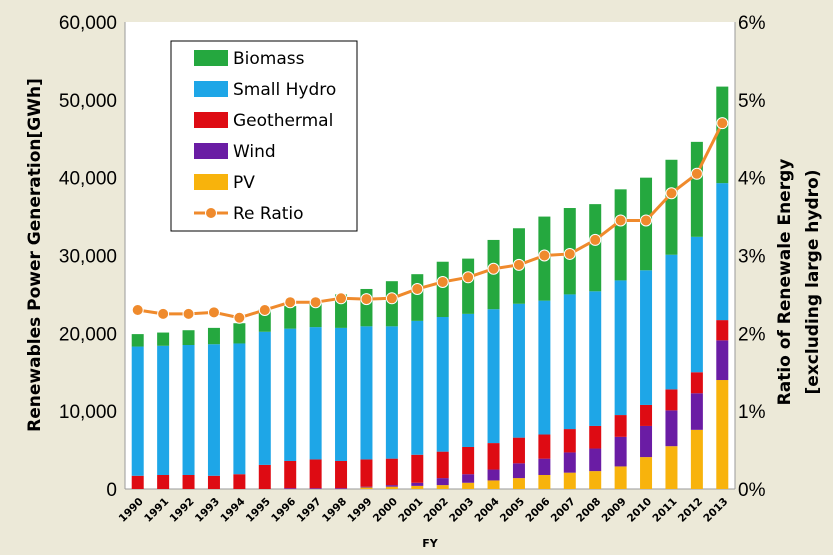  I want to click on y-tick-label: 50,000, so click(88, 101).